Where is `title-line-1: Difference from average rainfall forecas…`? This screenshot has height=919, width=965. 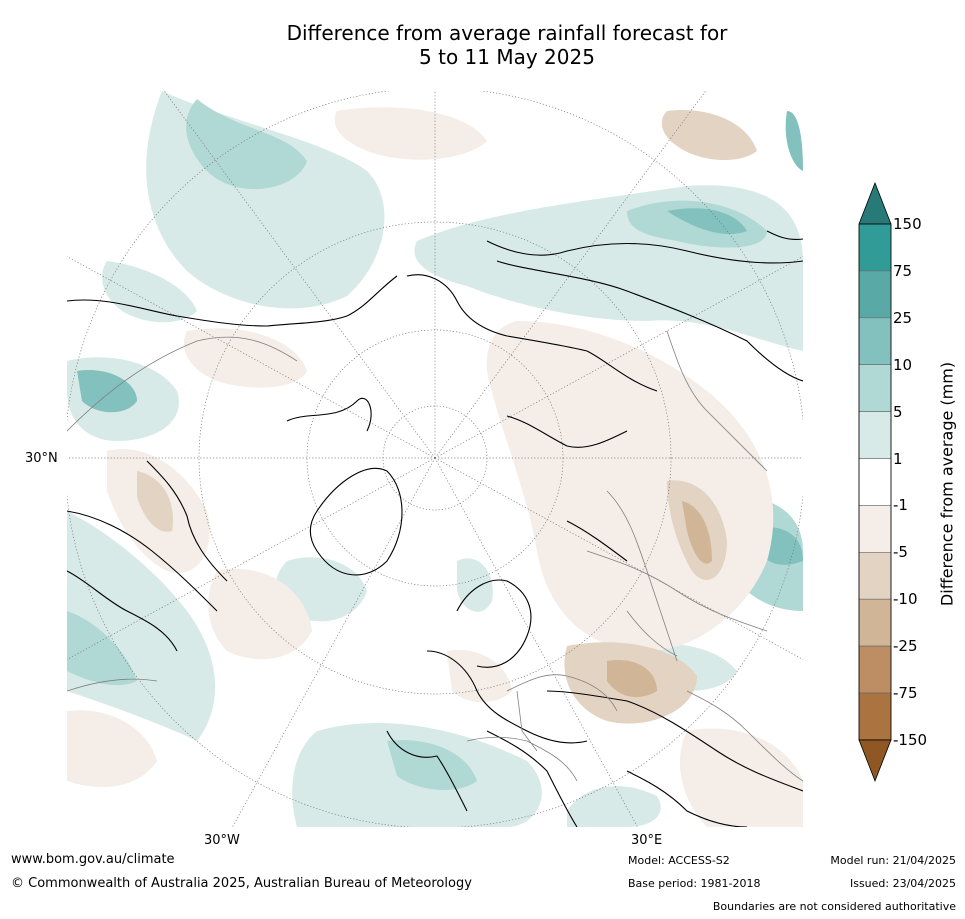
title-line-1: Difference from average rainfall forecas… is located at coordinates (507, 33).